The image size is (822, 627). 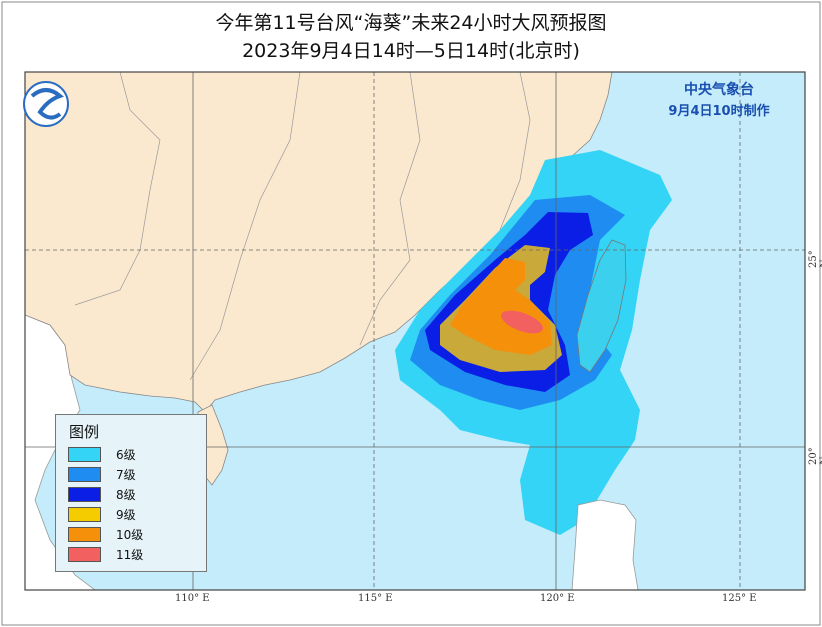 I want to click on cma-logo-icon, so click(x=46, y=104).